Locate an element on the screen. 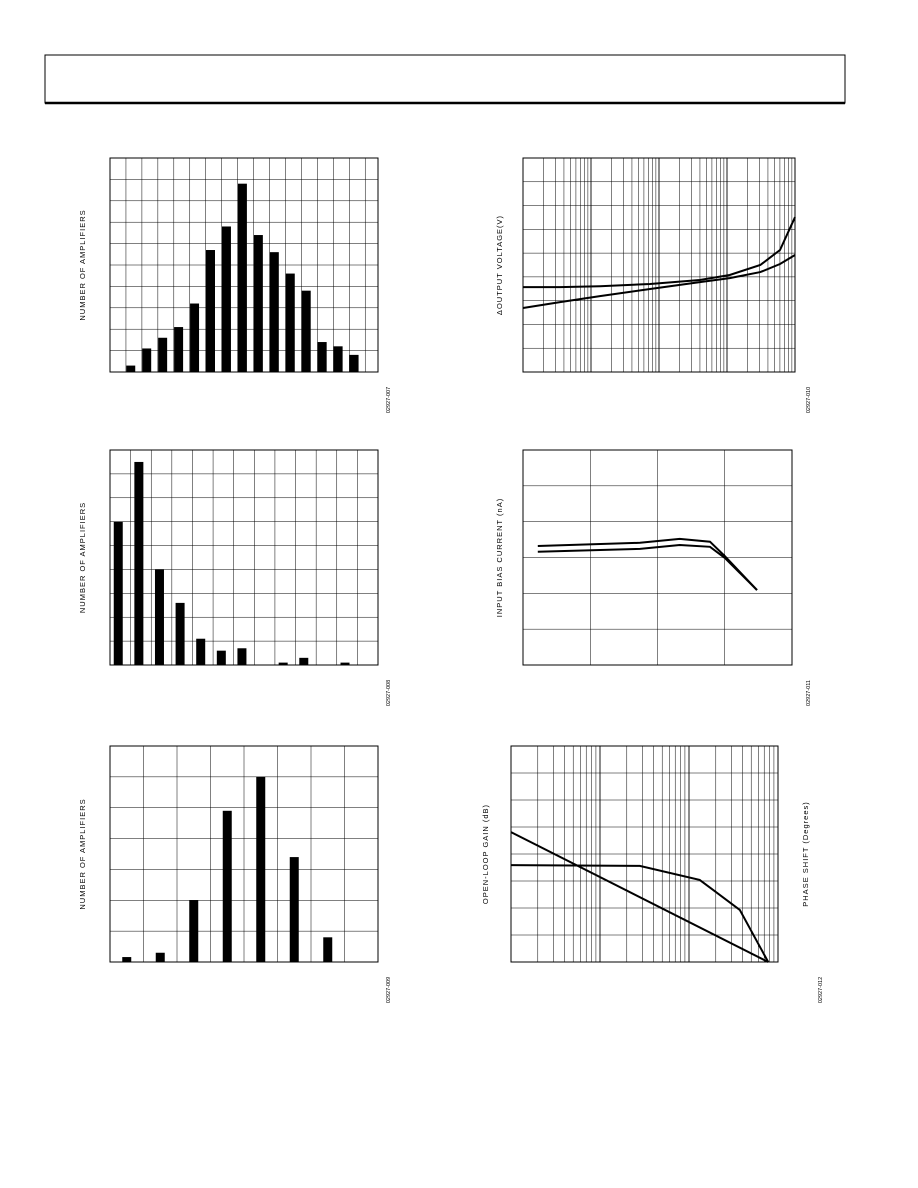 The width and height of the screenshot is (918, 1188). figure-code: 02927-011 is located at coordinates (809, 693).